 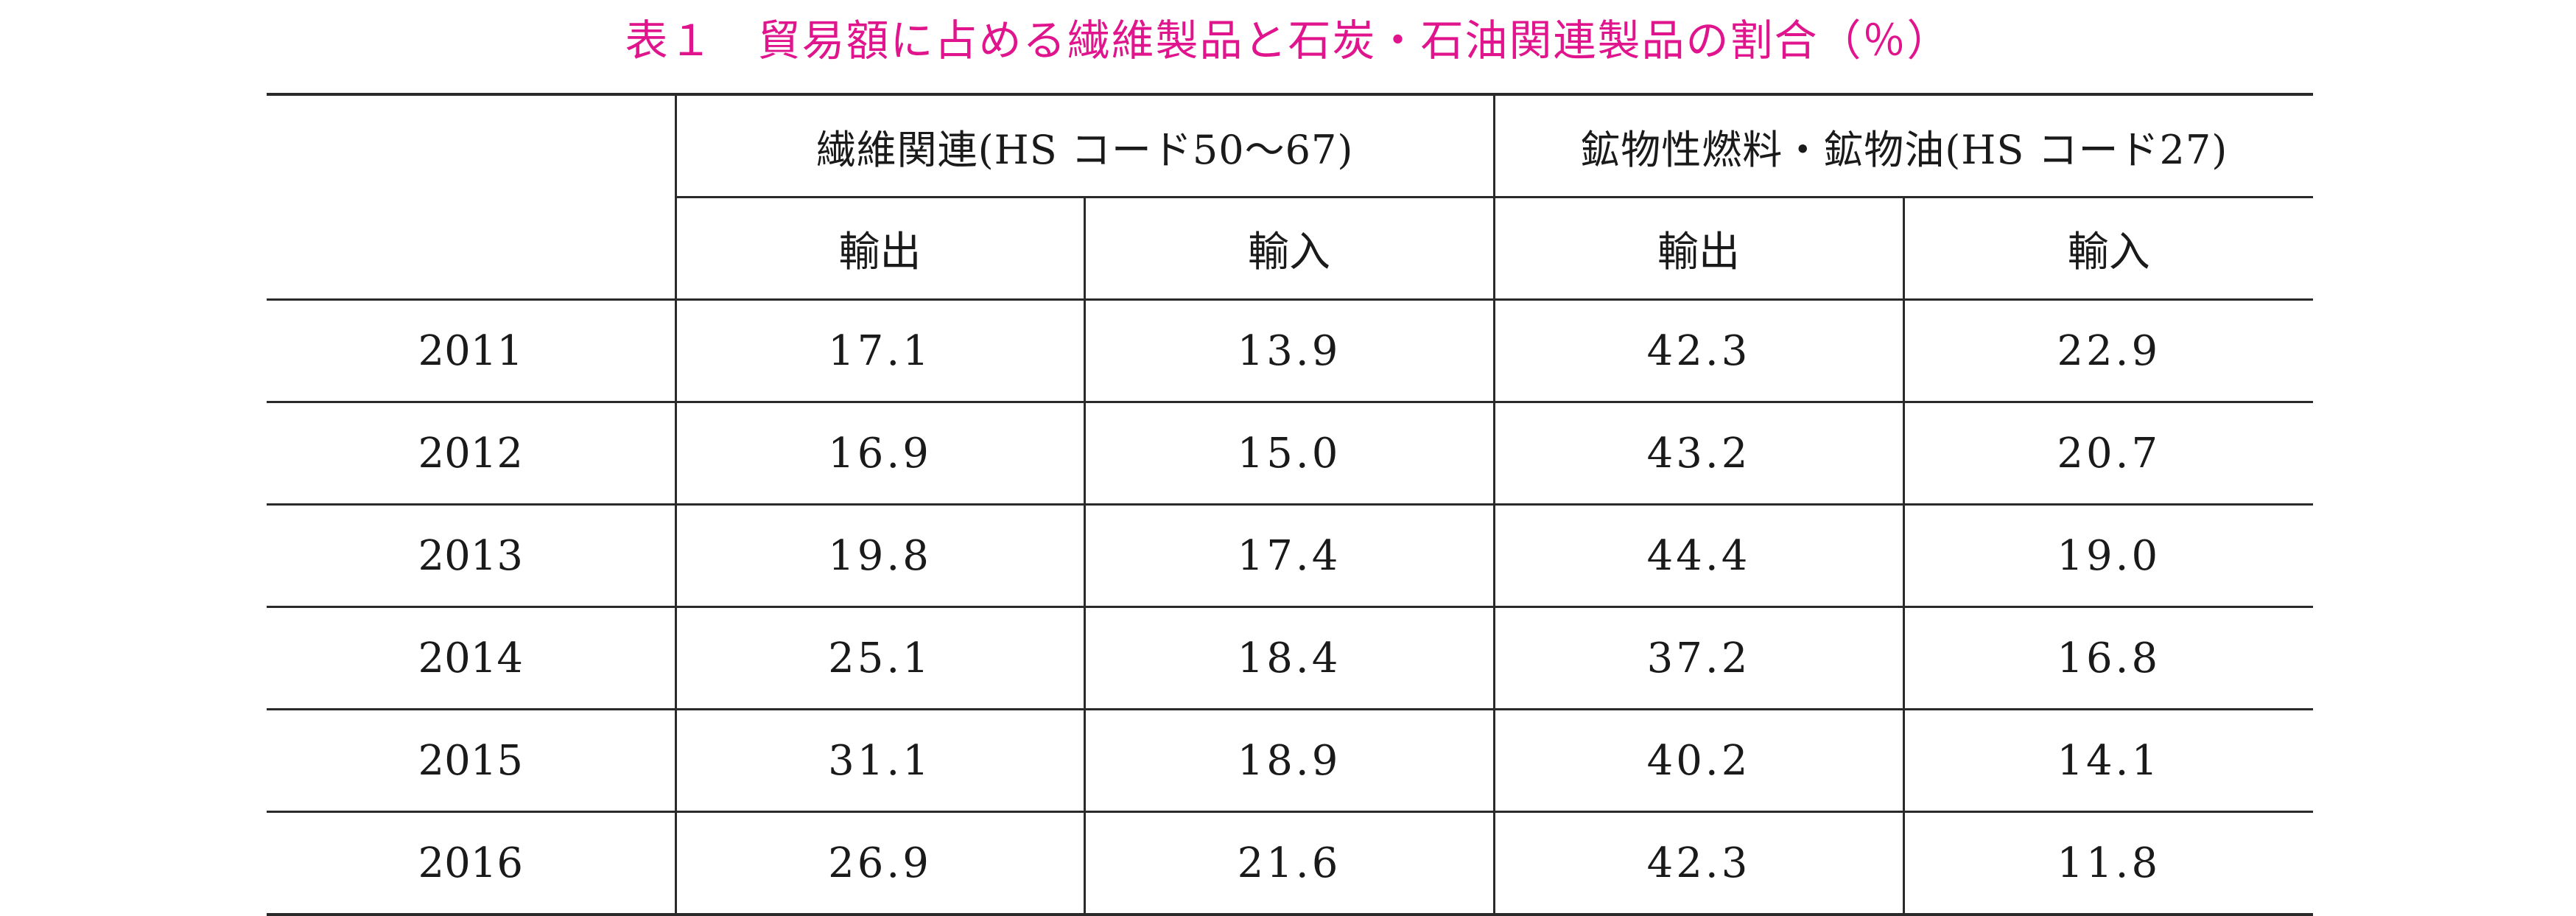 I want to click on group-header-mineral-fuel: 鉱物性燃料・鉱物油(HS コード27), so click(x=1903, y=145).